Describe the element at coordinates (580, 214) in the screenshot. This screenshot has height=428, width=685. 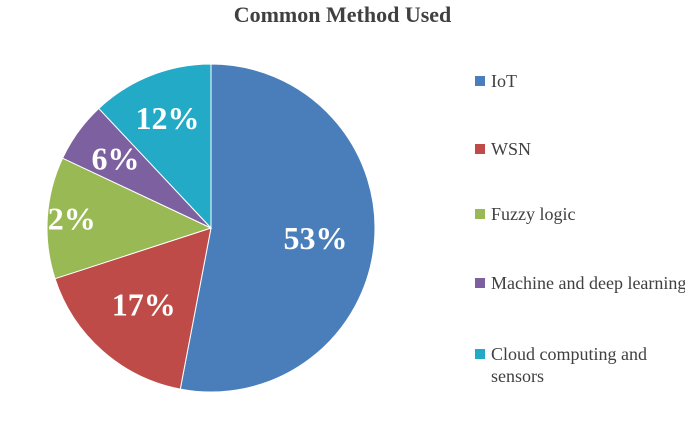
I see `legend-item-fuzzy-logic: Fuzzy logic` at that location.